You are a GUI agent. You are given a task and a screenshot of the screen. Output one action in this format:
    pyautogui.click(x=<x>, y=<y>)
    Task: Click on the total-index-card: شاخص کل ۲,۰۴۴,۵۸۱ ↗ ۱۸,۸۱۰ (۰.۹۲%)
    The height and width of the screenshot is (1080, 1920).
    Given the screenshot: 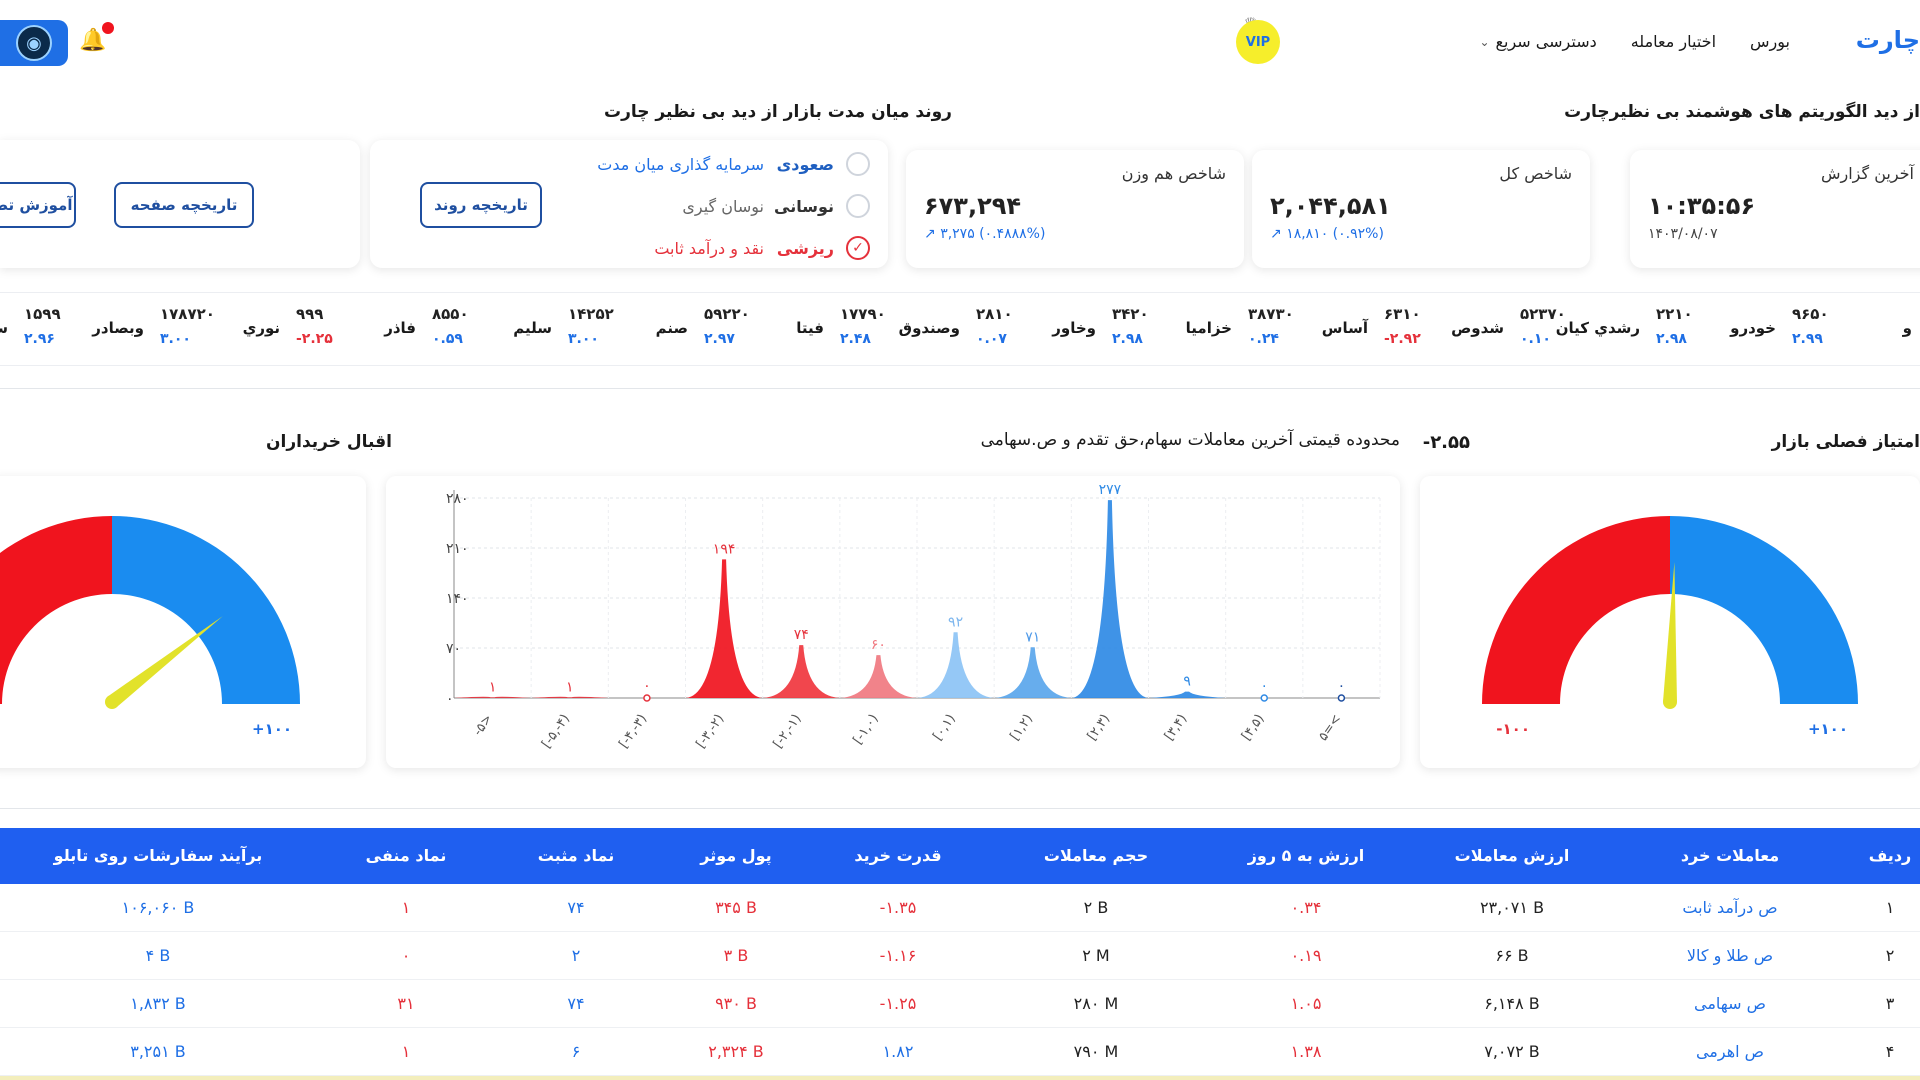 What is the action you would take?
    pyautogui.click(x=1421, y=209)
    